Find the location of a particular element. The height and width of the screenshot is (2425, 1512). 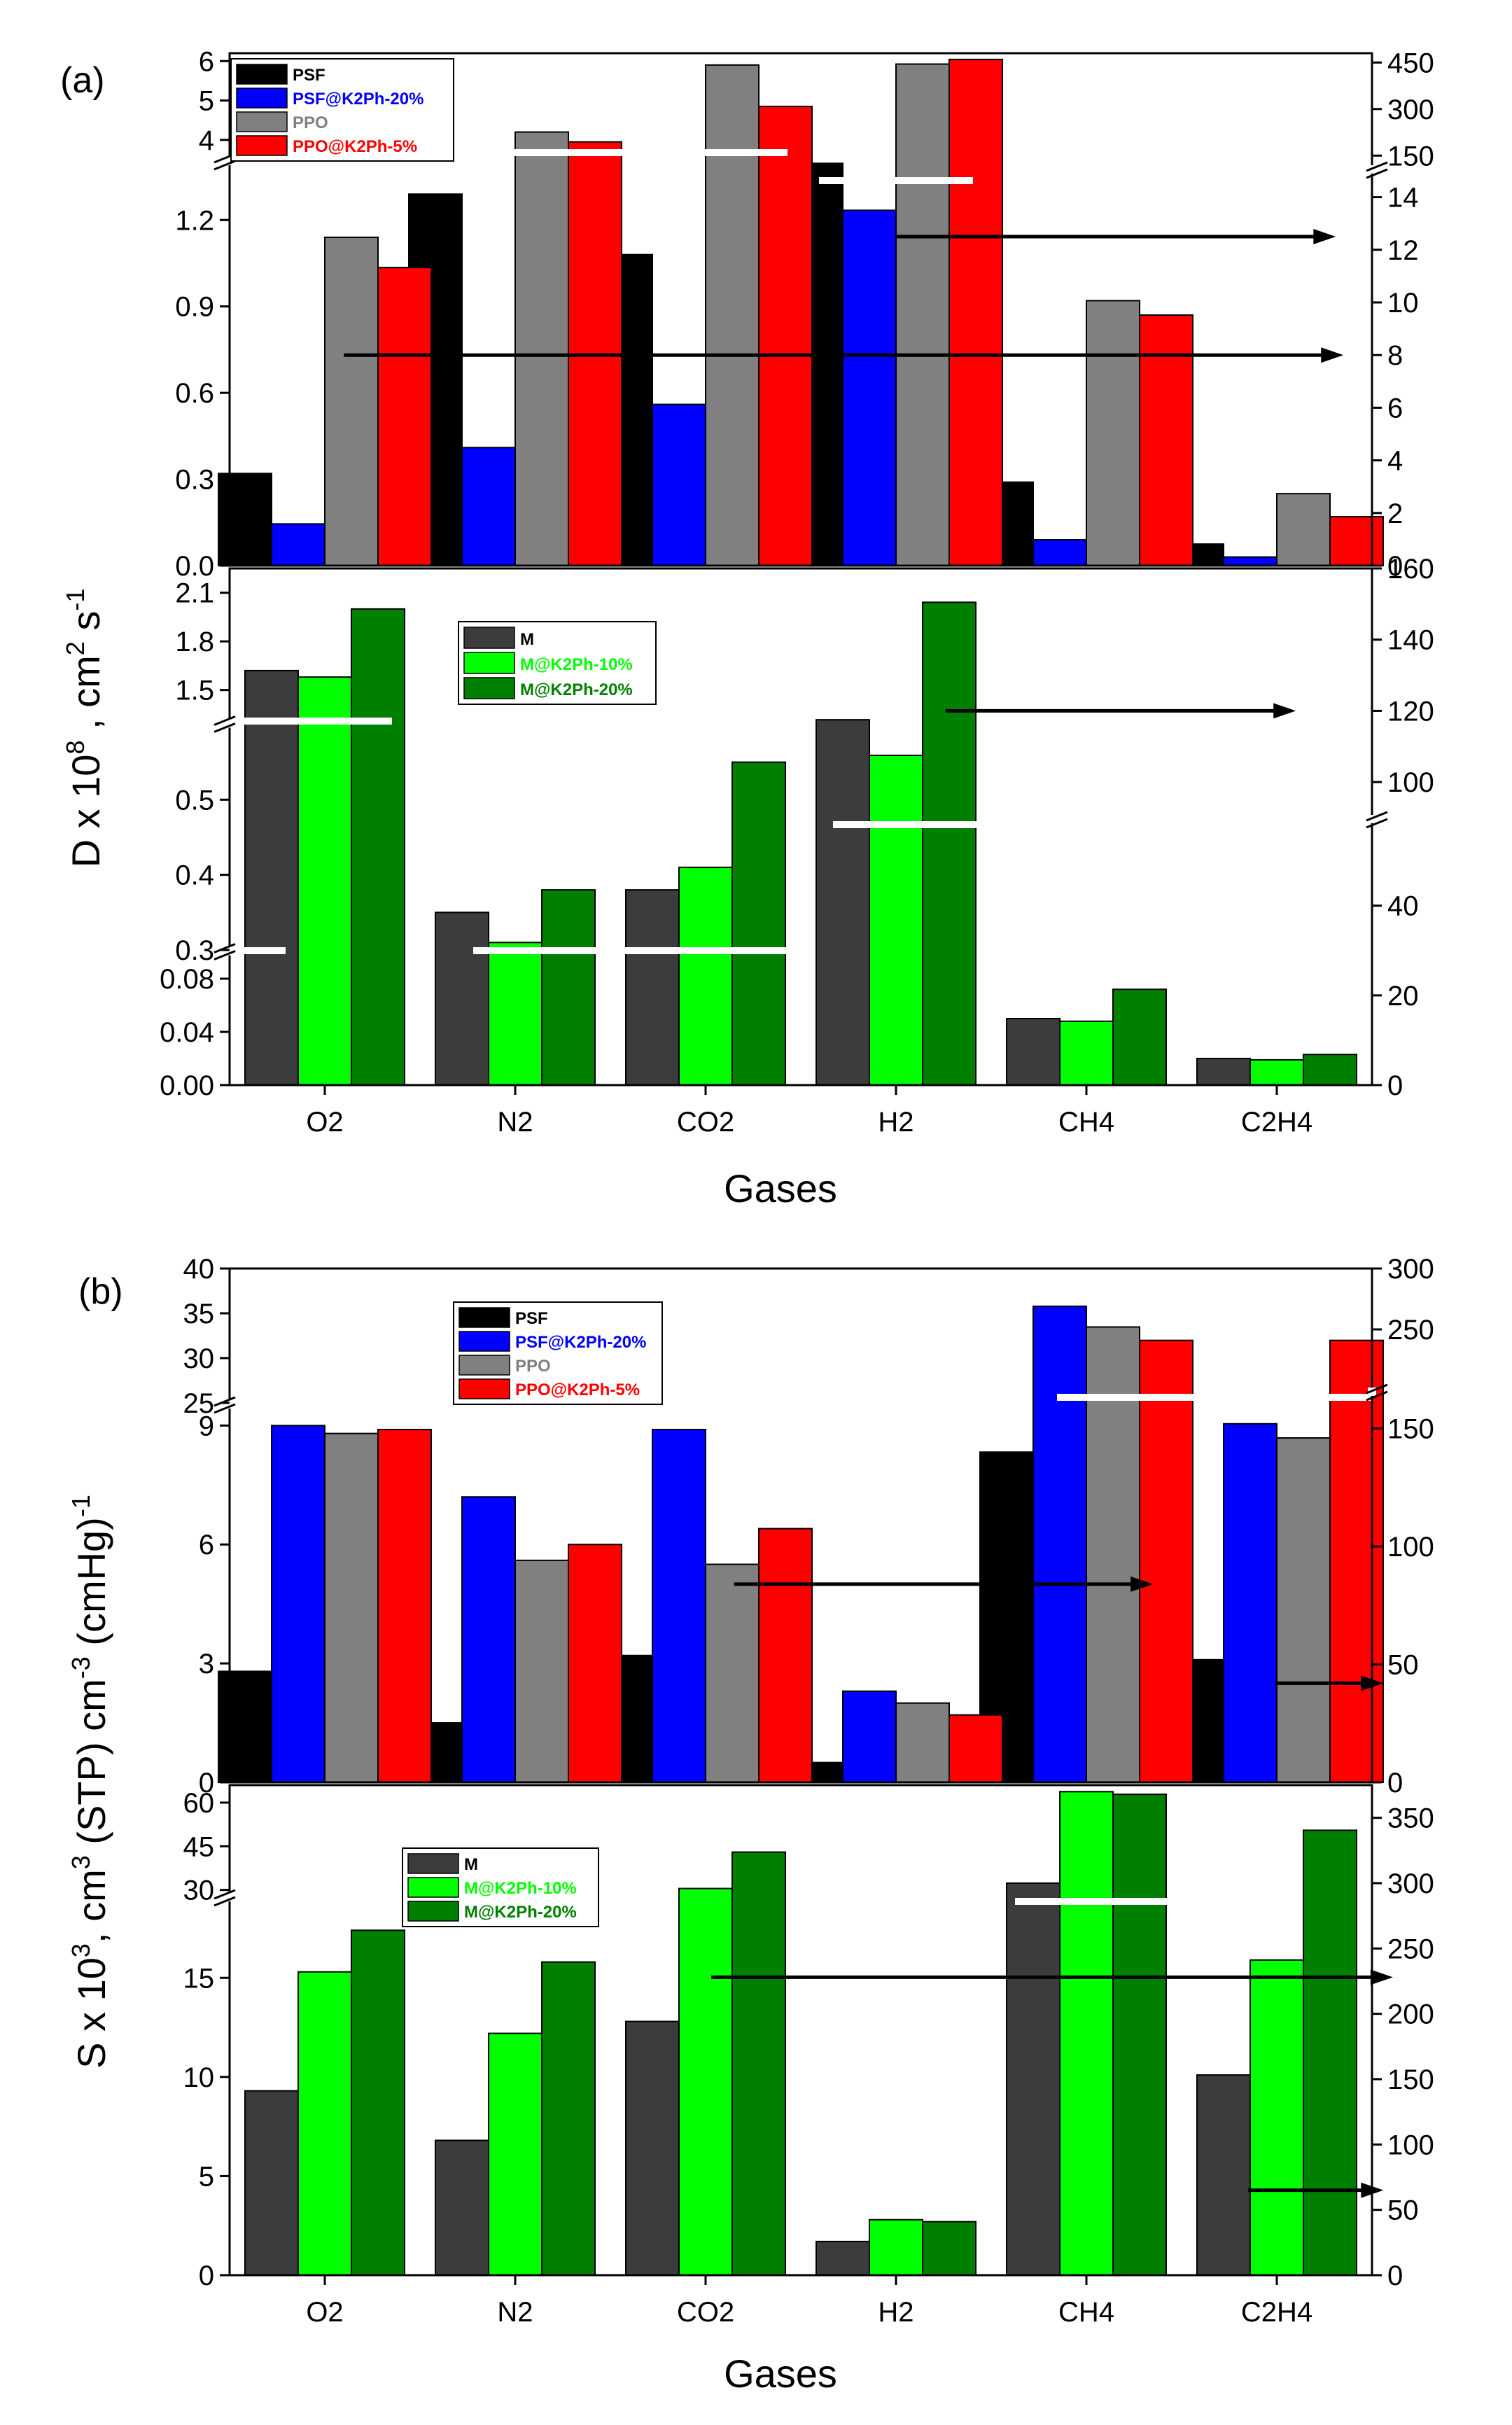

bar-m-k2ph-10--o2 is located at coordinates (325, 881).